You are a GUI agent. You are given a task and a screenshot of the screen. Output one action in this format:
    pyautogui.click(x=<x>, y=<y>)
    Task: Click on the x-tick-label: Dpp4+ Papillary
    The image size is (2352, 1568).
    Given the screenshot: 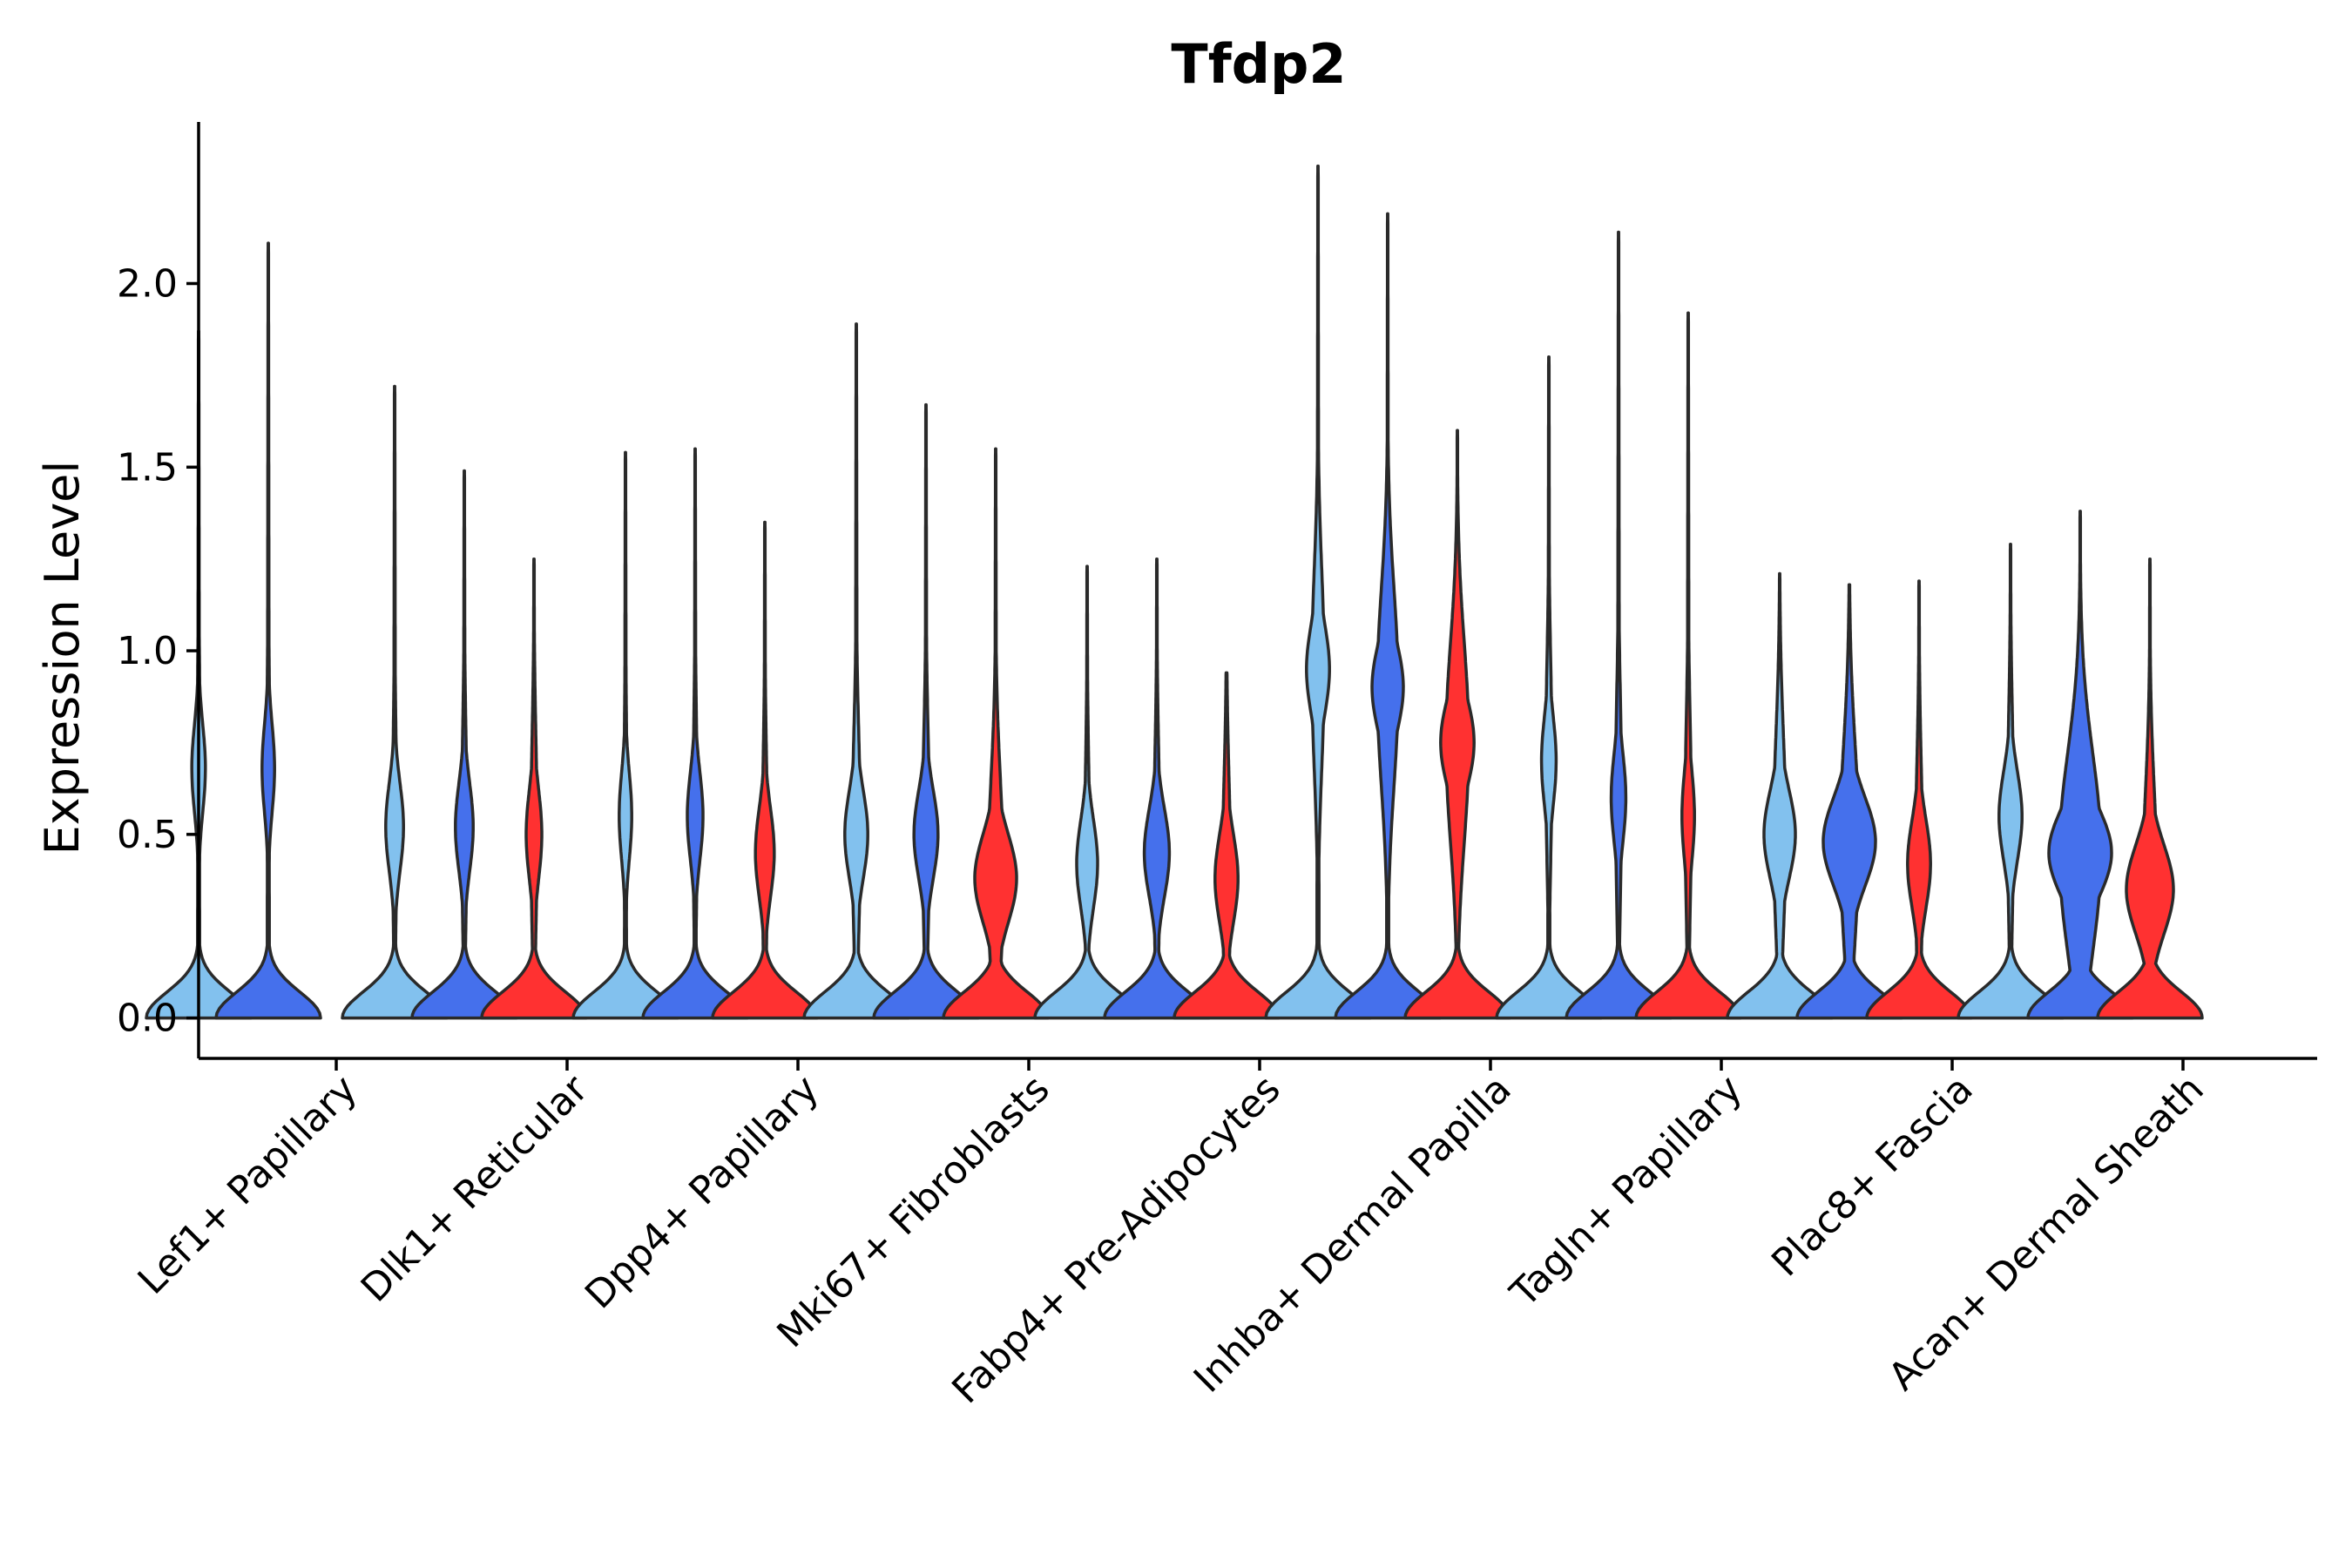 What is the action you would take?
    pyautogui.click(x=702, y=1192)
    